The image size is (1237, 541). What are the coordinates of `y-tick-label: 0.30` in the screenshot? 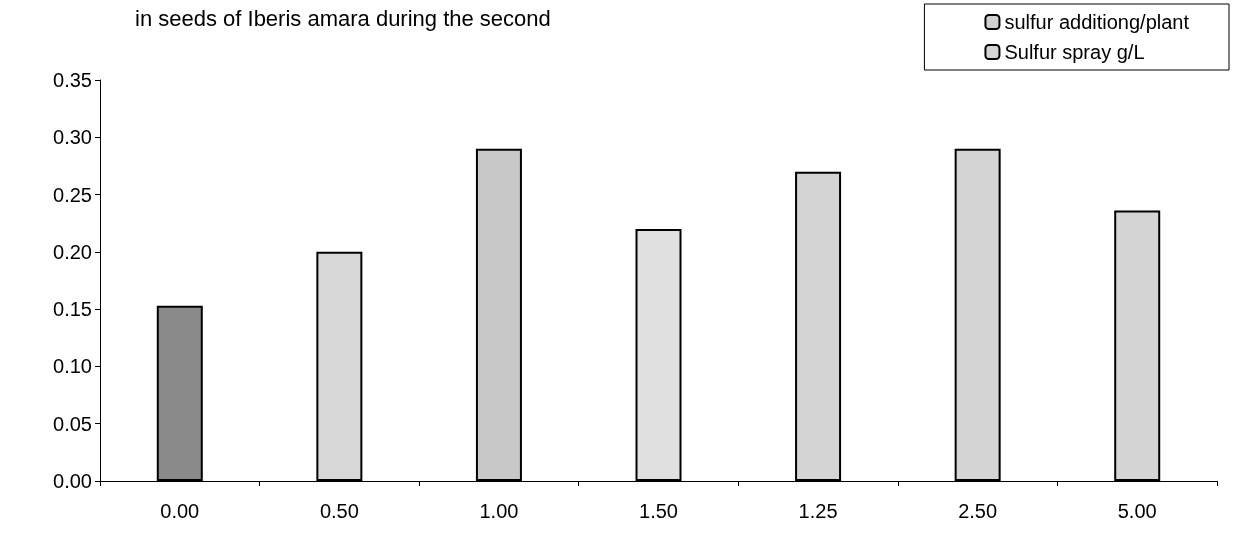 It's located at (72, 137).